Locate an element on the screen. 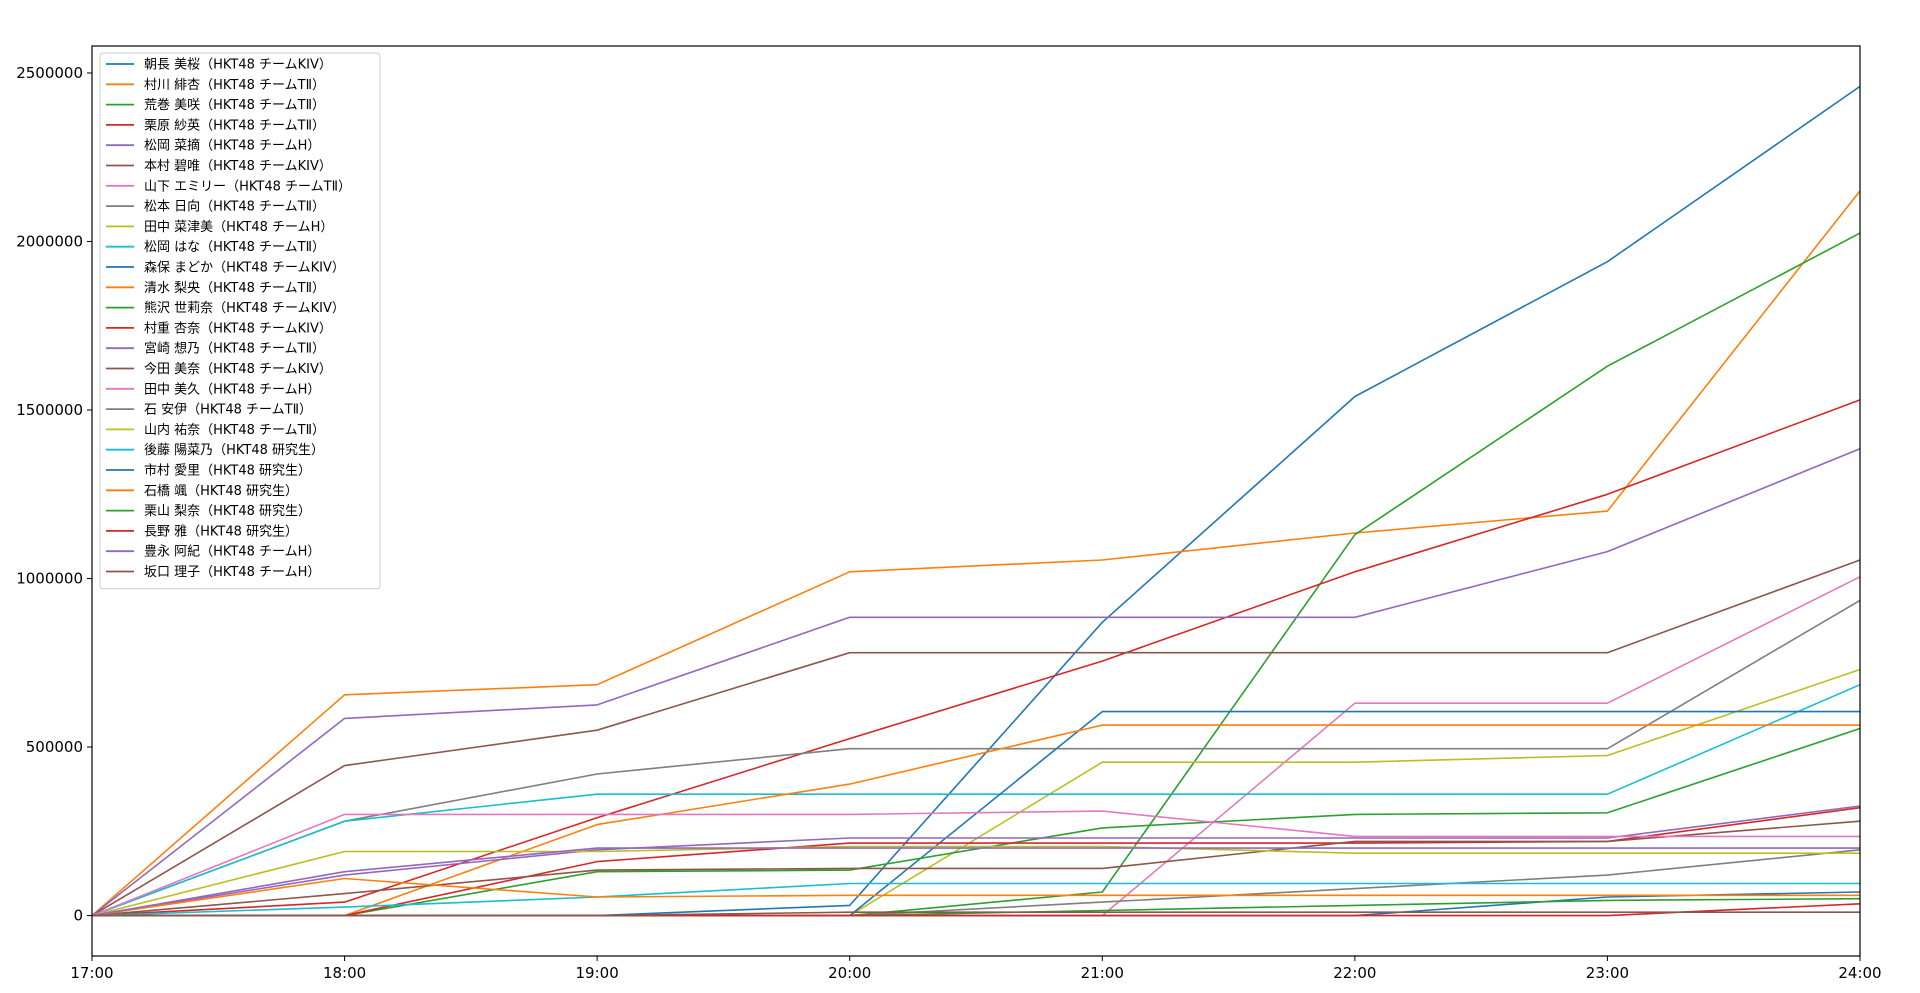 The width and height of the screenshot is (1920, 993). x-tick-label: 24:00 is located at coordinates (1859, 973).